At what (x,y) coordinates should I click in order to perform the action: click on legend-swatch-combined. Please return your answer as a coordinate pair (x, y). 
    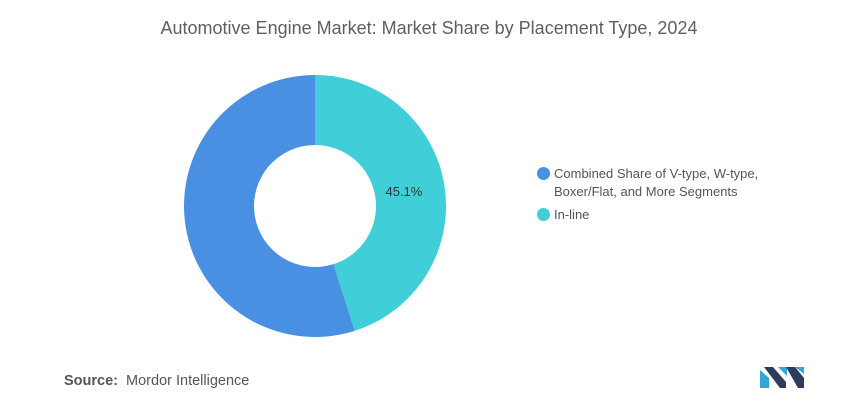
    Looking at the image, I should click on (543, 173).